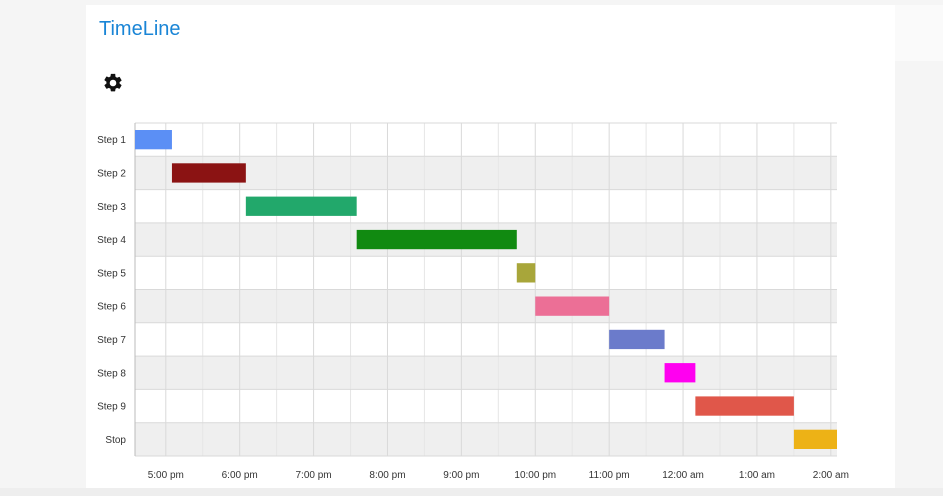 The height and width of the screenshot is (496, 943). What do you see at coordinates (140, 29) in the screenshot?
I see `page-title: TimeLine` at bounding box center [140, 29].